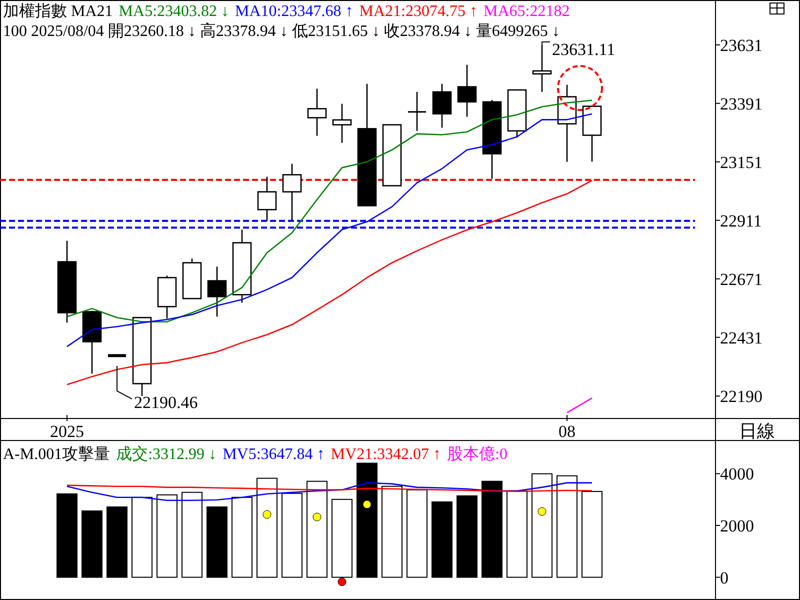 The image size is (800, 600). I want to click on text: 100 2025/08/04 開23260.18 ↓ 高23378.94 ↓ 低23151.65 ↓ 收23378.94 ↓ 量6499265 ↓, so click(281, 31).